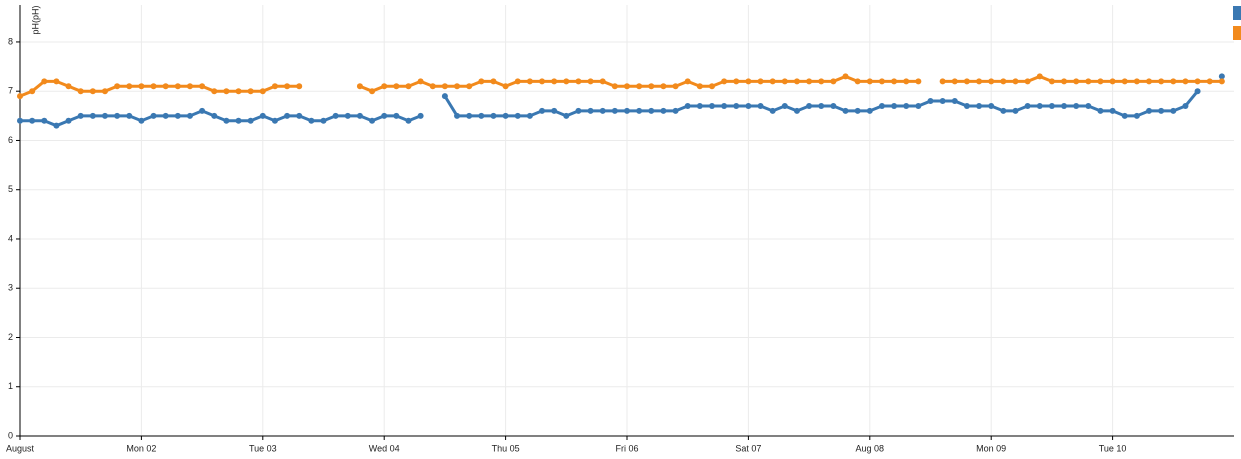 The height and width of the screenshot is (459, 1241). Describe the element at coordinates (10, 189) in the screenshot. I see `y-tick-label: 5` at that location.